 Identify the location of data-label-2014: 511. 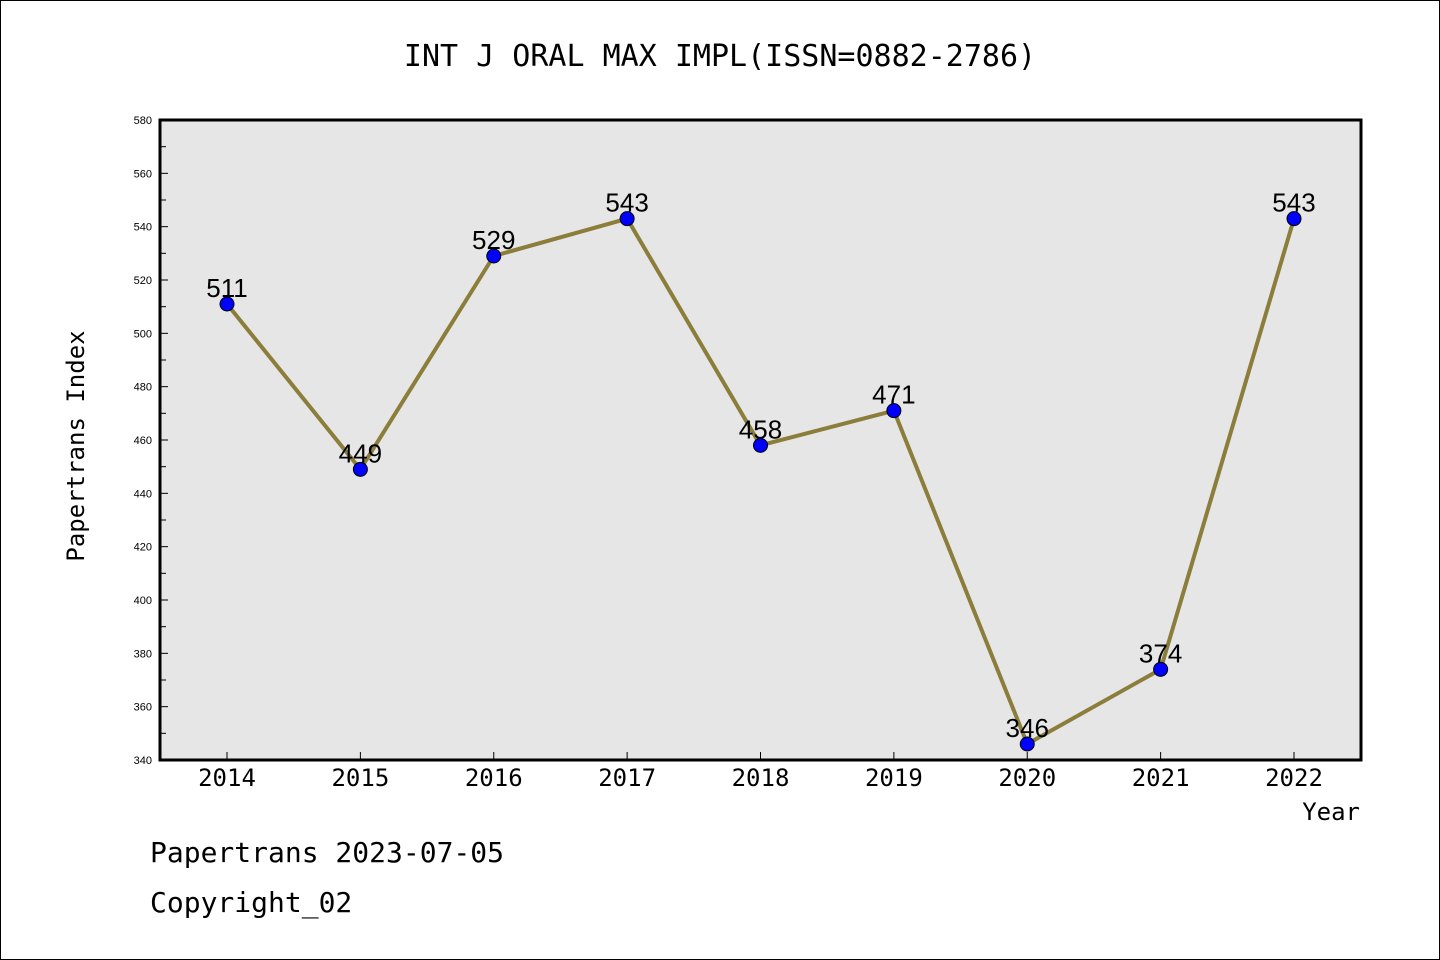
(226, 288).